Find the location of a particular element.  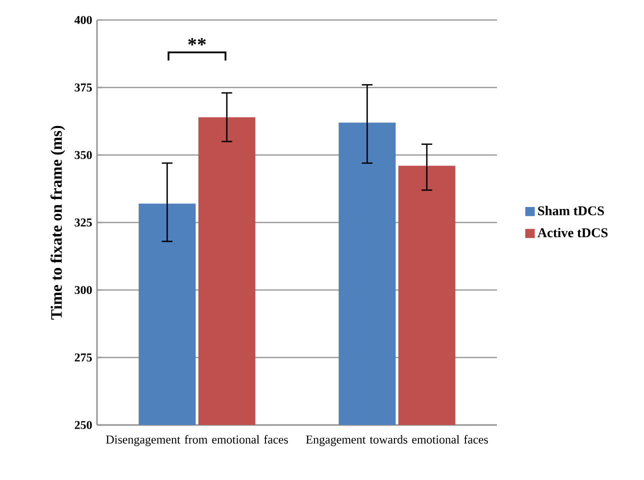

y-tick-label: 250 is located at coordinates (83, 425).